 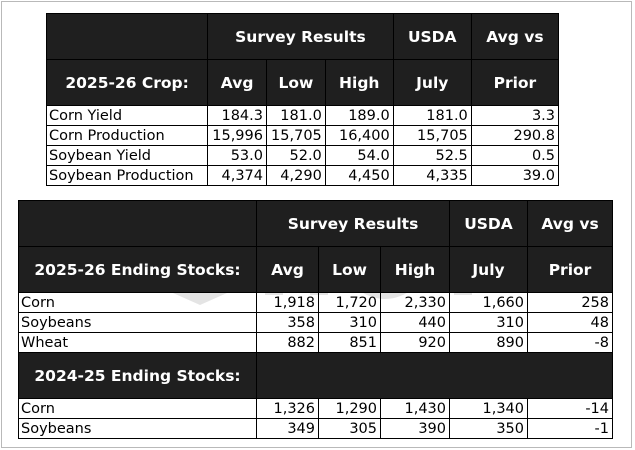 I want to click on section-header-blank, so click(x=434, y=375).